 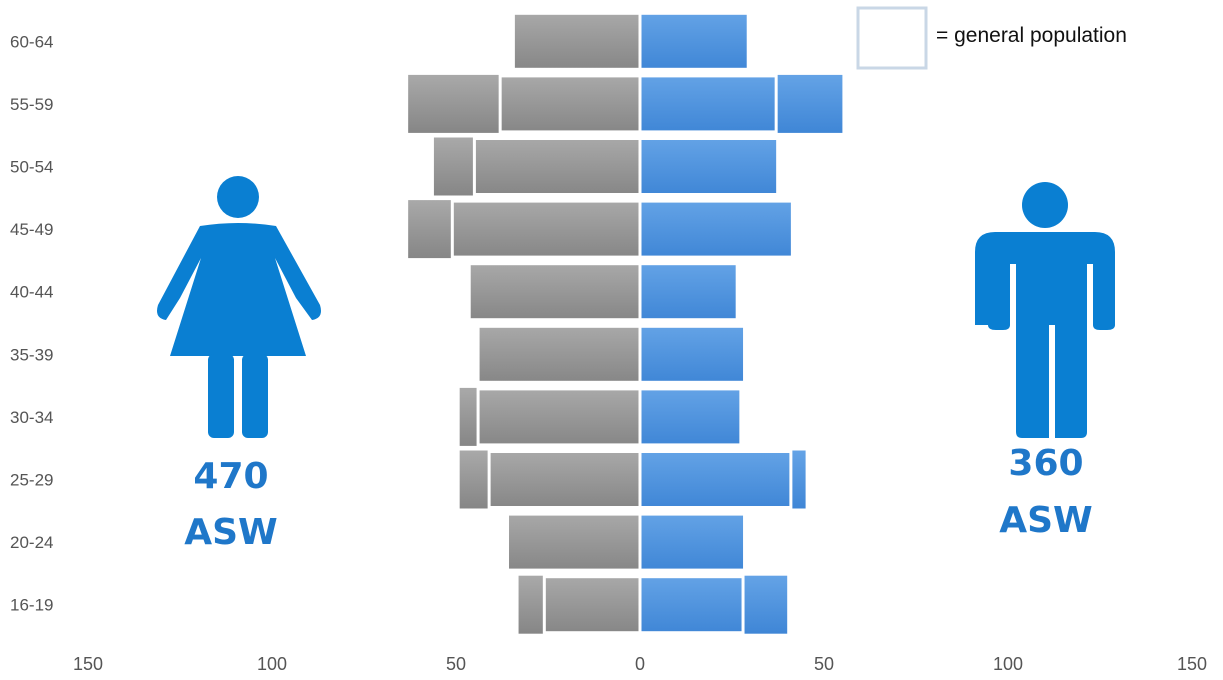 I want to click on x-axis-ticks: 150 100 50 0 50 100 150, so click(x=640, y=664).